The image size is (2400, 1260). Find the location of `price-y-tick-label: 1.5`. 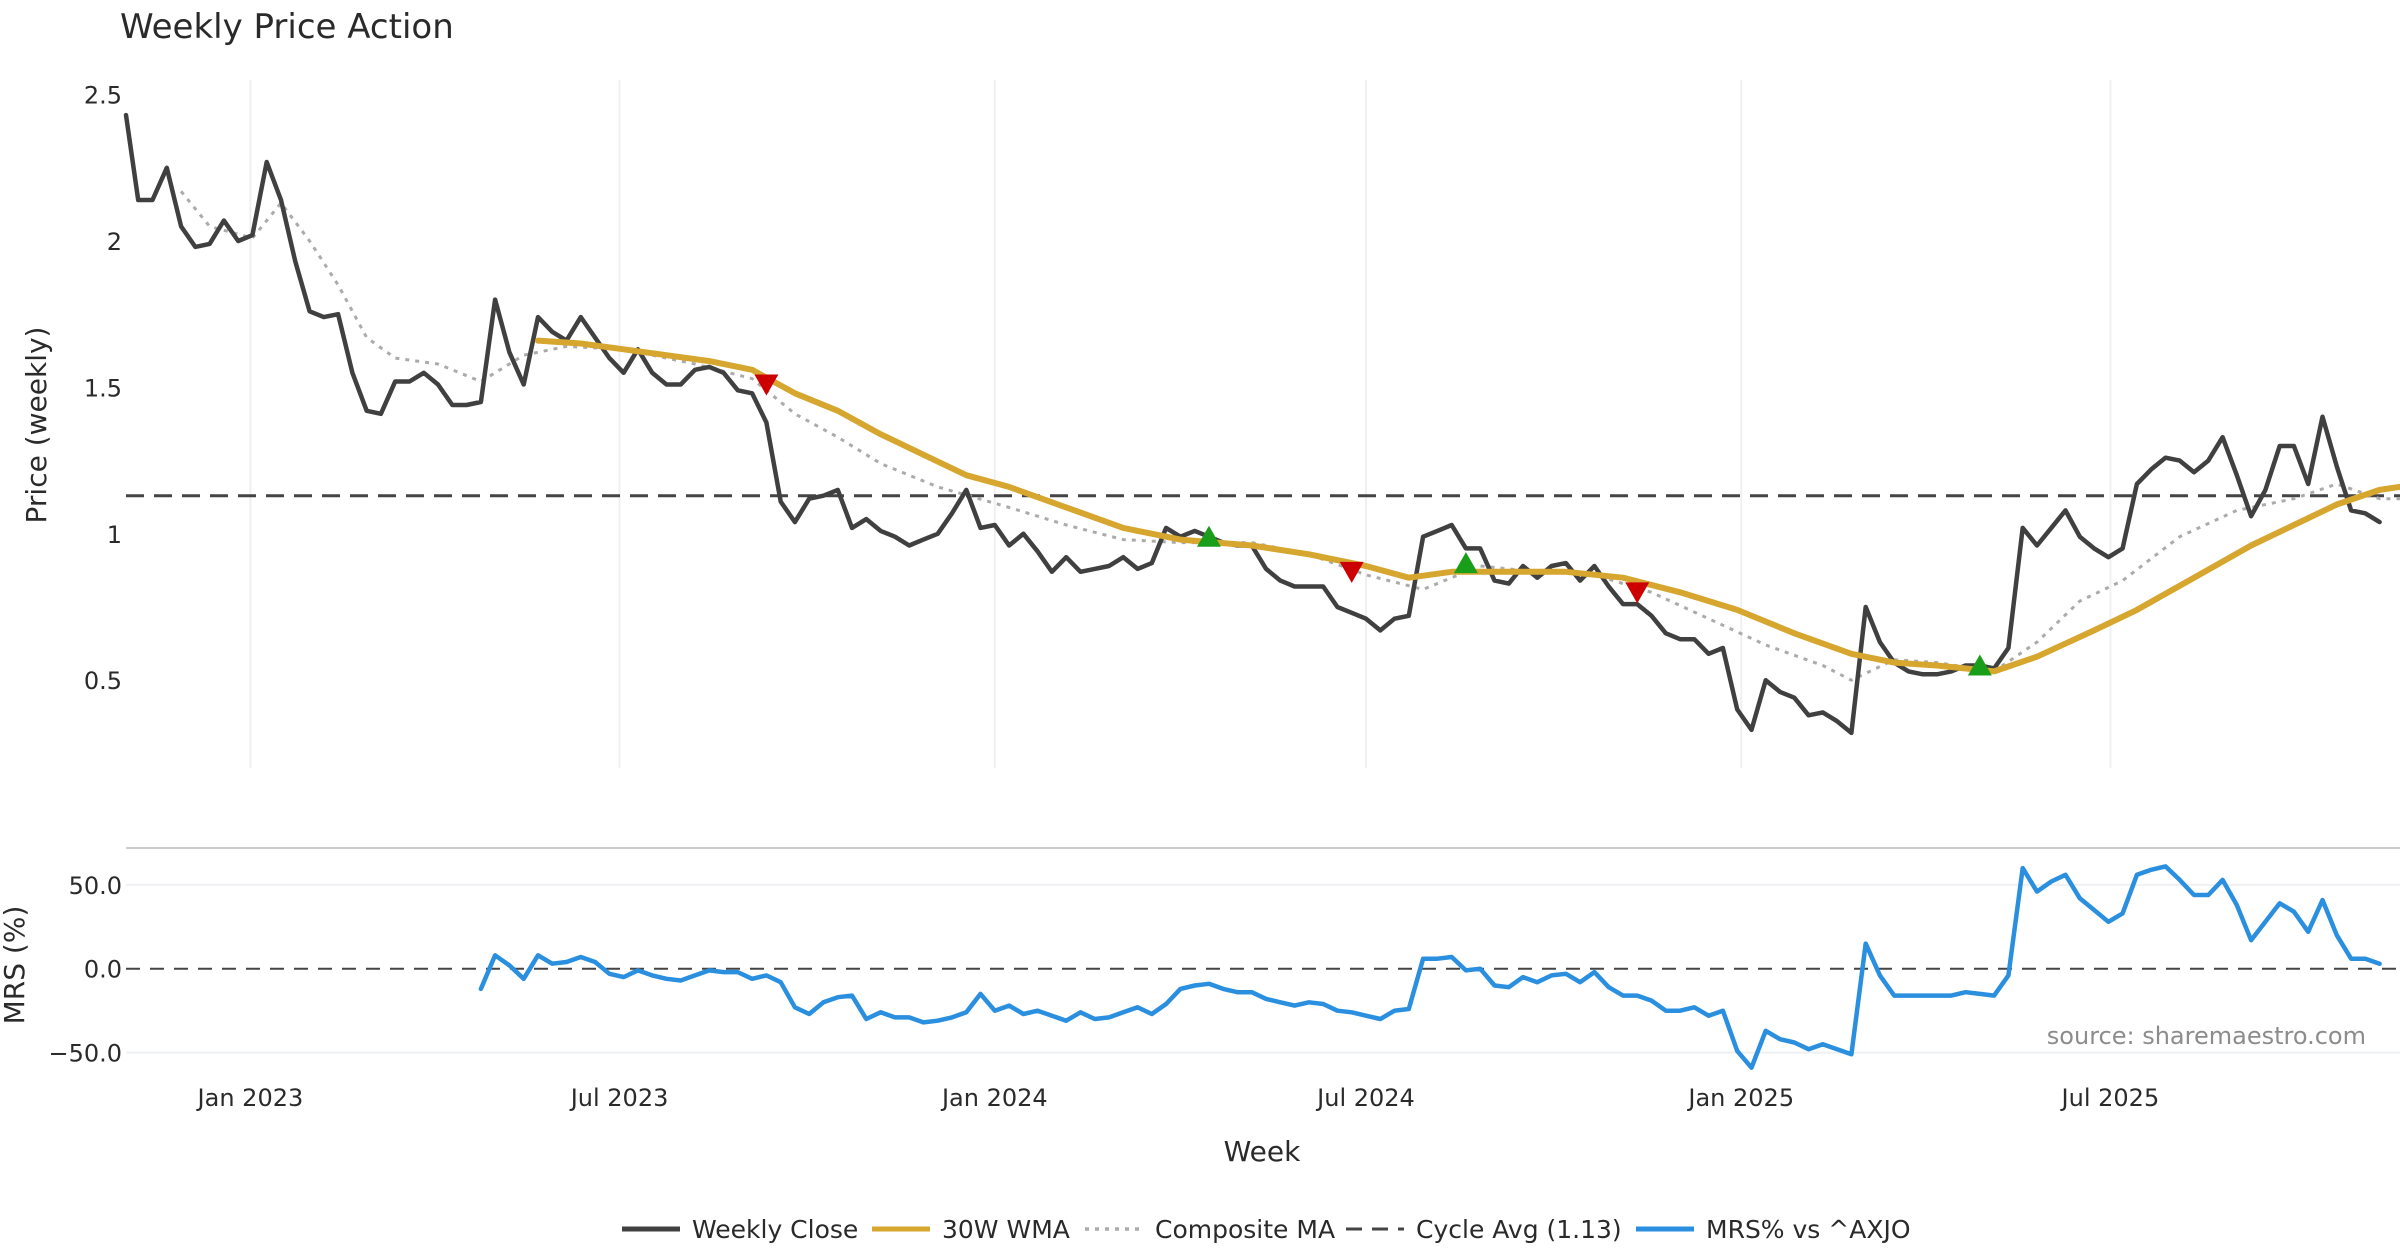

price-y-tick-label: 1.5 is located at coordinates (103, 388).